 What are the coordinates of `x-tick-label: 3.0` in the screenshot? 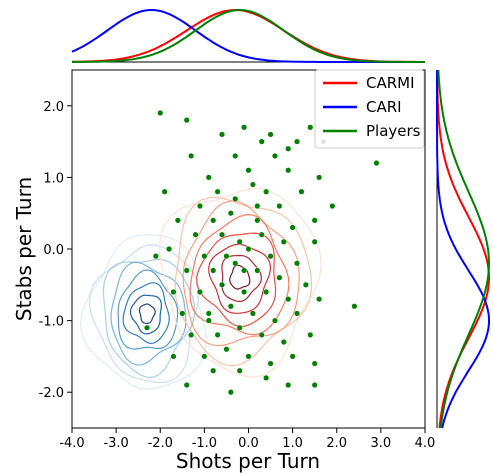 It's located at (381, 443).